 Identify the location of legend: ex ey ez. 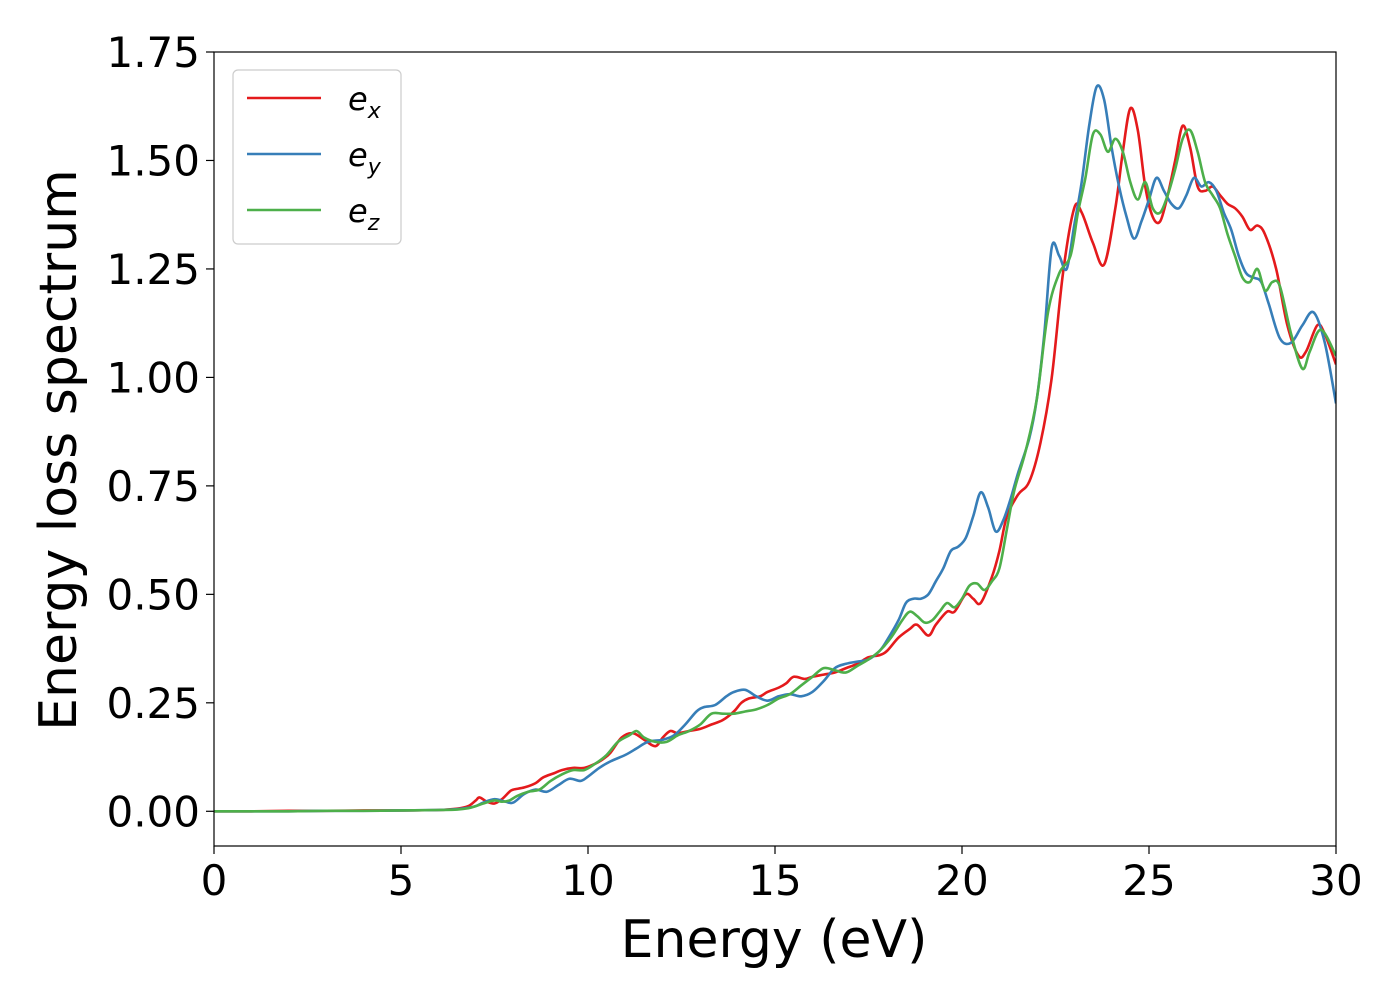
(317, 157).